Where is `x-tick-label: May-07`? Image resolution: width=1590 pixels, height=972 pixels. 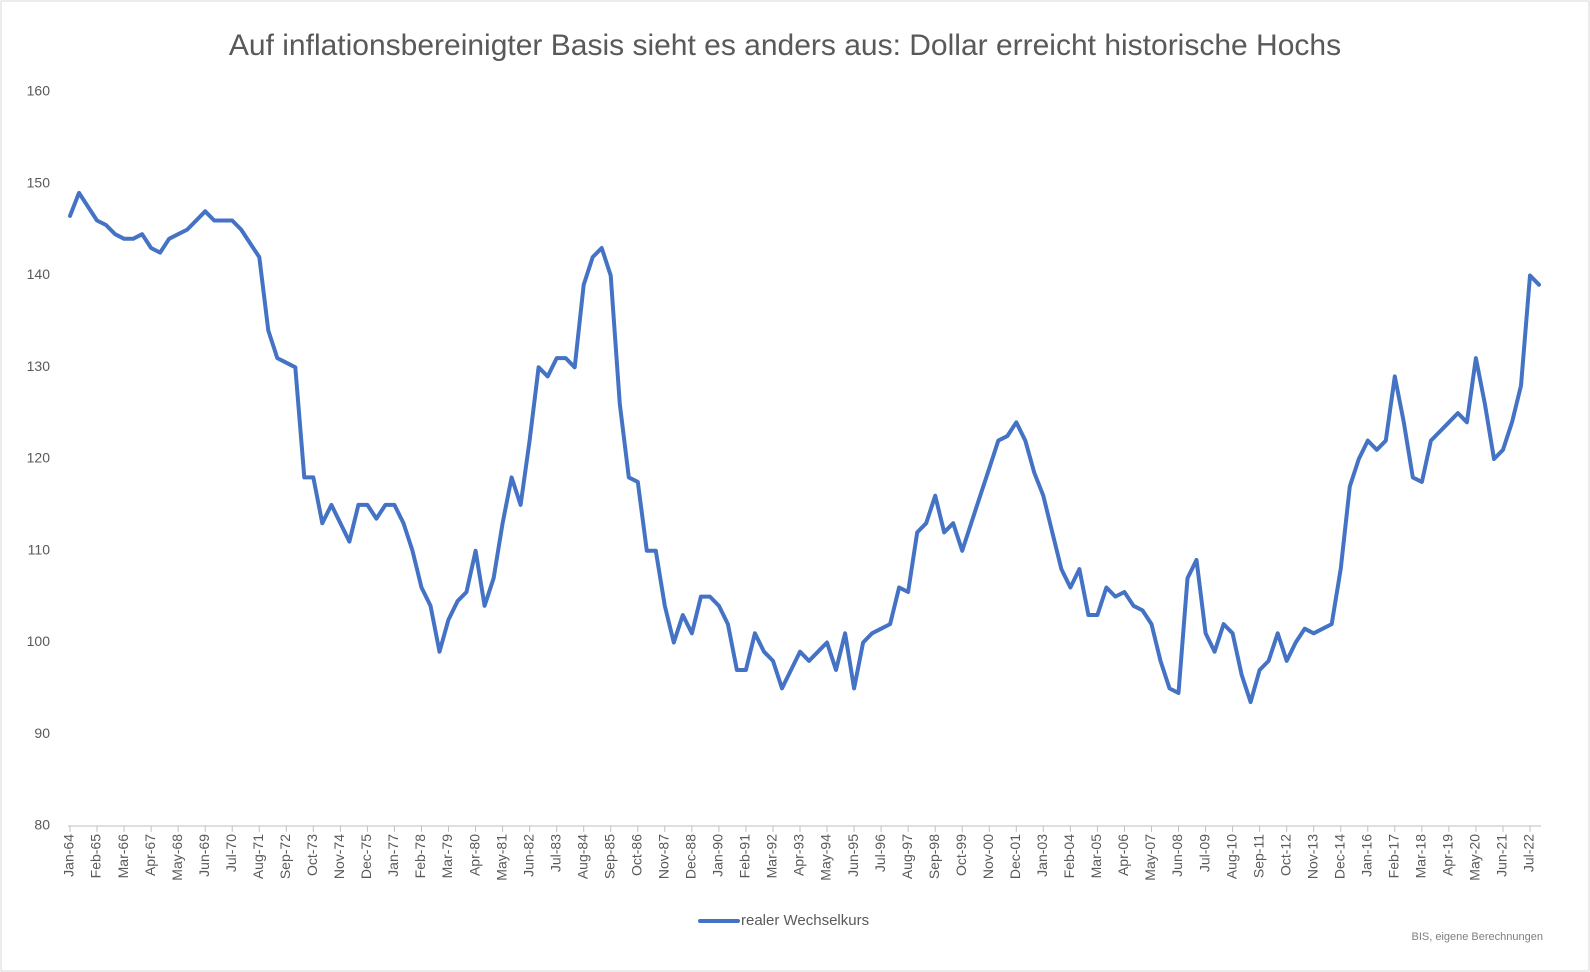 x-tick-label: May-07 is located at coordinates (1150, 857).